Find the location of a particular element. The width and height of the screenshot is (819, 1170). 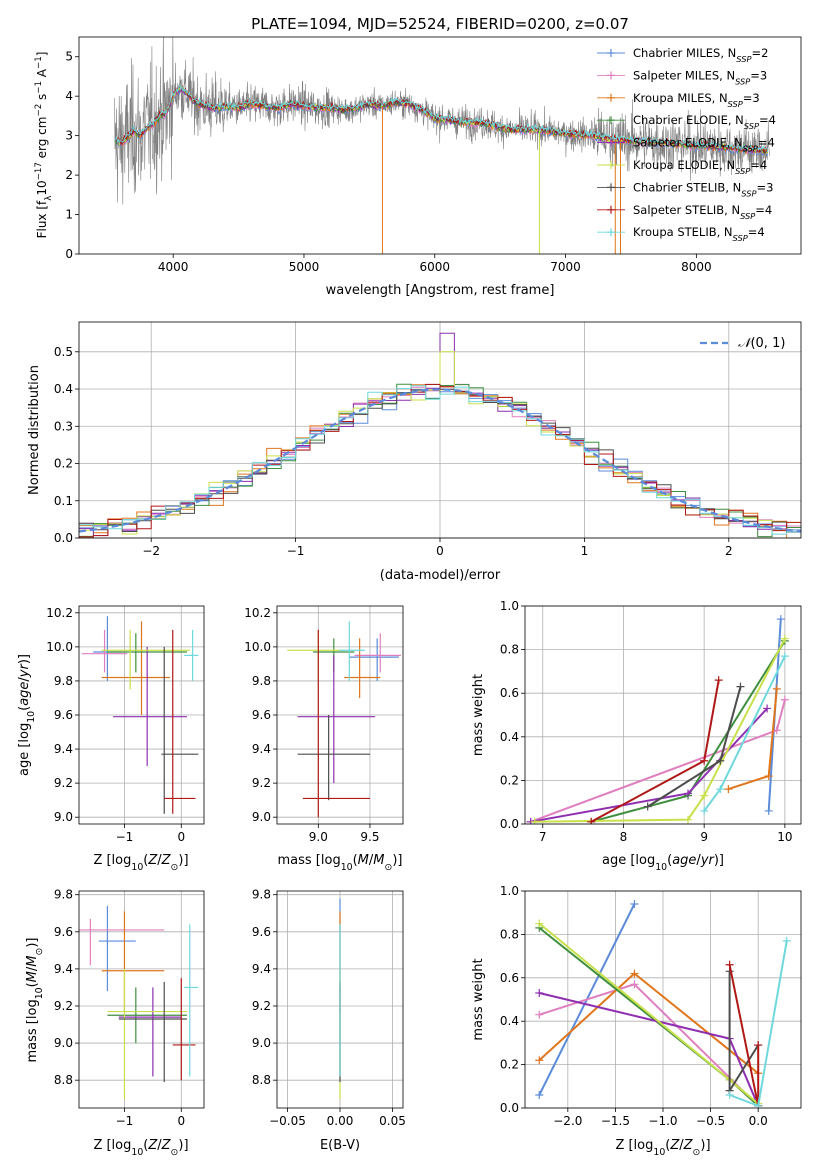

model-spectrum-line is located at coordinates (442, 118).